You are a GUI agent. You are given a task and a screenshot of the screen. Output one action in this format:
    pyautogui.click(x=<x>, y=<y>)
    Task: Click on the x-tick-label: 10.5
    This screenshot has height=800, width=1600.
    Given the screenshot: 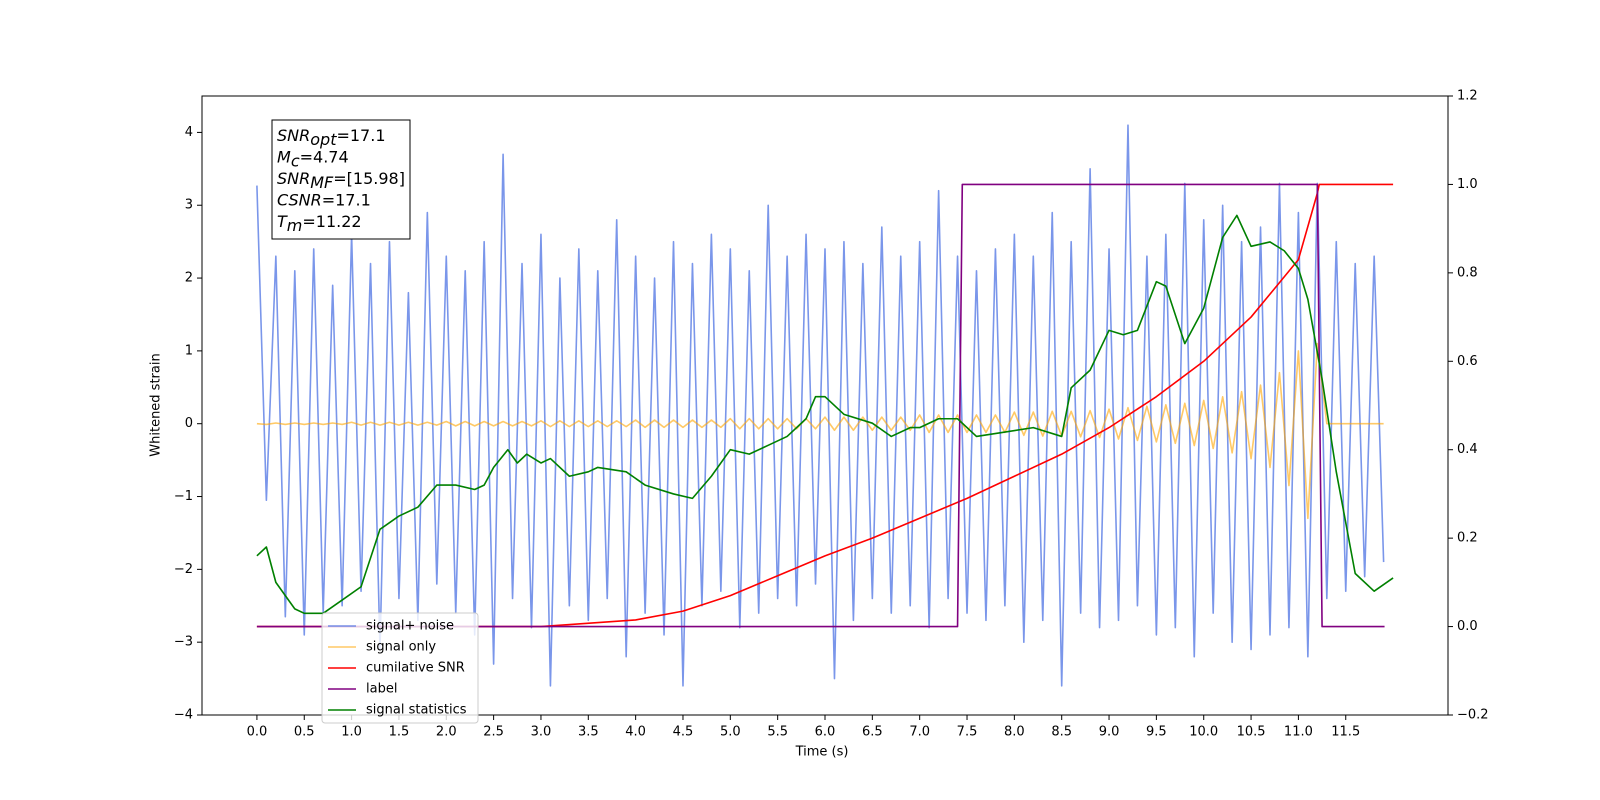 What is the action you would take?
    pyautogui.click(x=1251, y=732)
    